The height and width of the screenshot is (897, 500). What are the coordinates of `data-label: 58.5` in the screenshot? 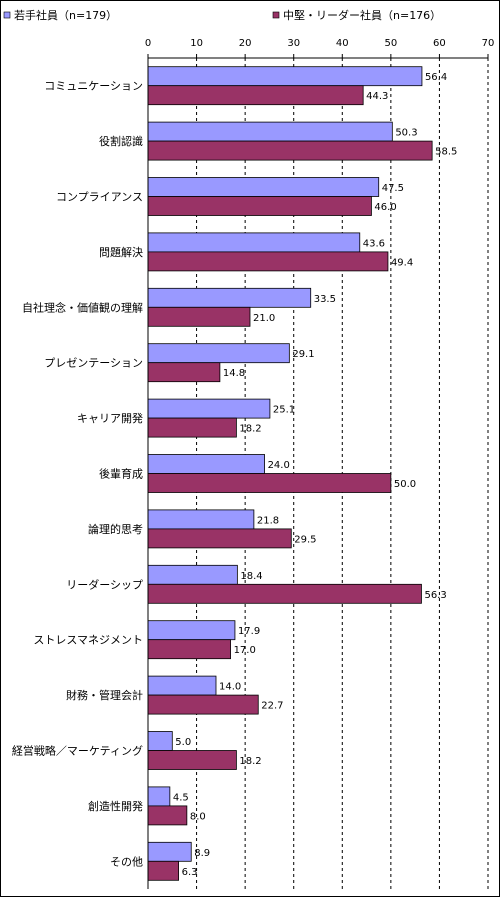 It's located at (446, 152).